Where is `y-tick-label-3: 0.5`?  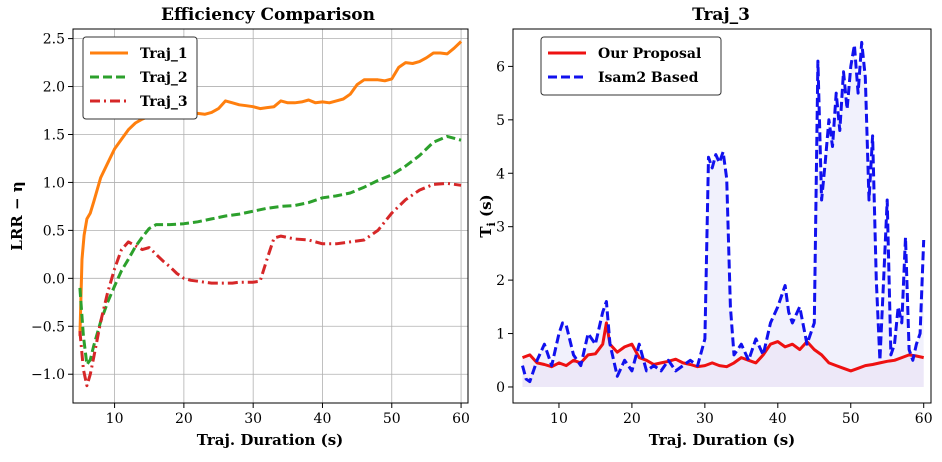 y-tick-label-3: 0.5 is located at coordinates (54, 231).